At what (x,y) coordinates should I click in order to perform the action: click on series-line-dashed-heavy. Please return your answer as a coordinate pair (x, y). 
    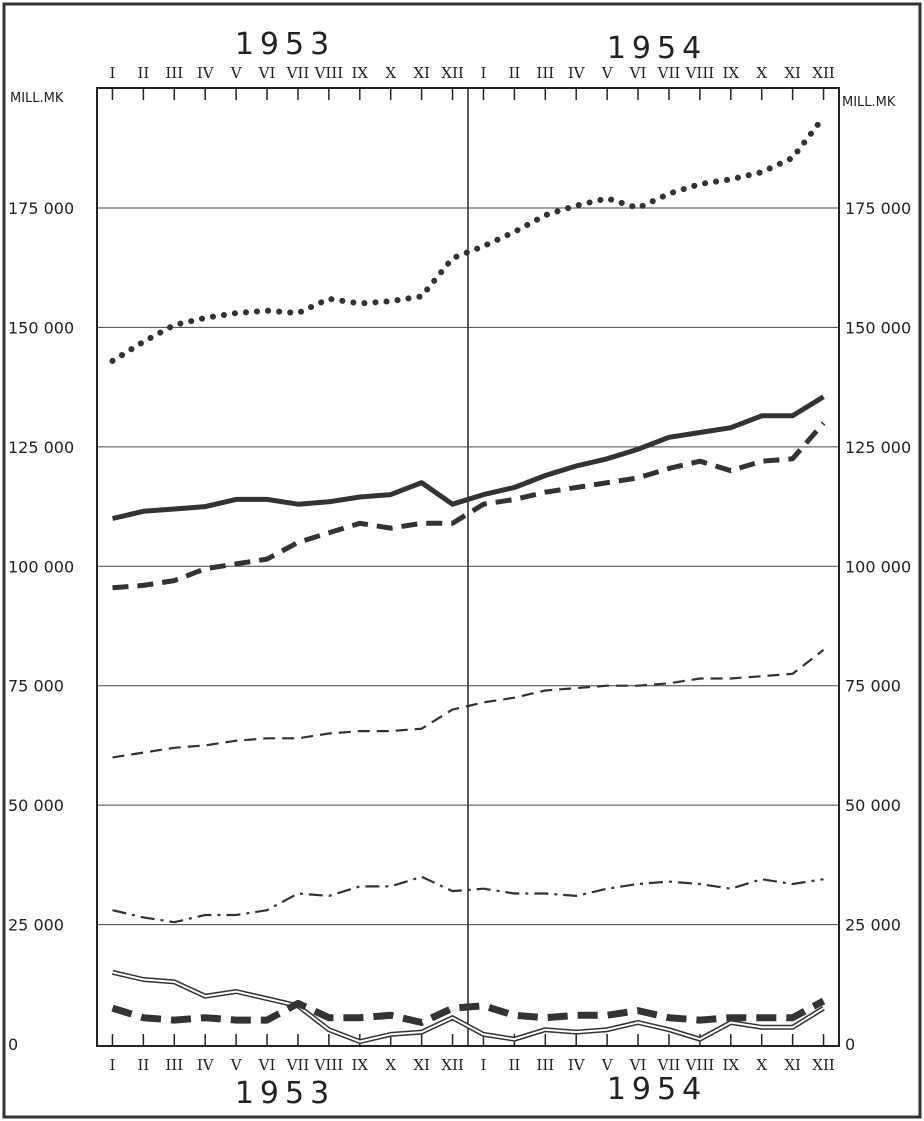
    Looking at the image, I should click on (469, 506).